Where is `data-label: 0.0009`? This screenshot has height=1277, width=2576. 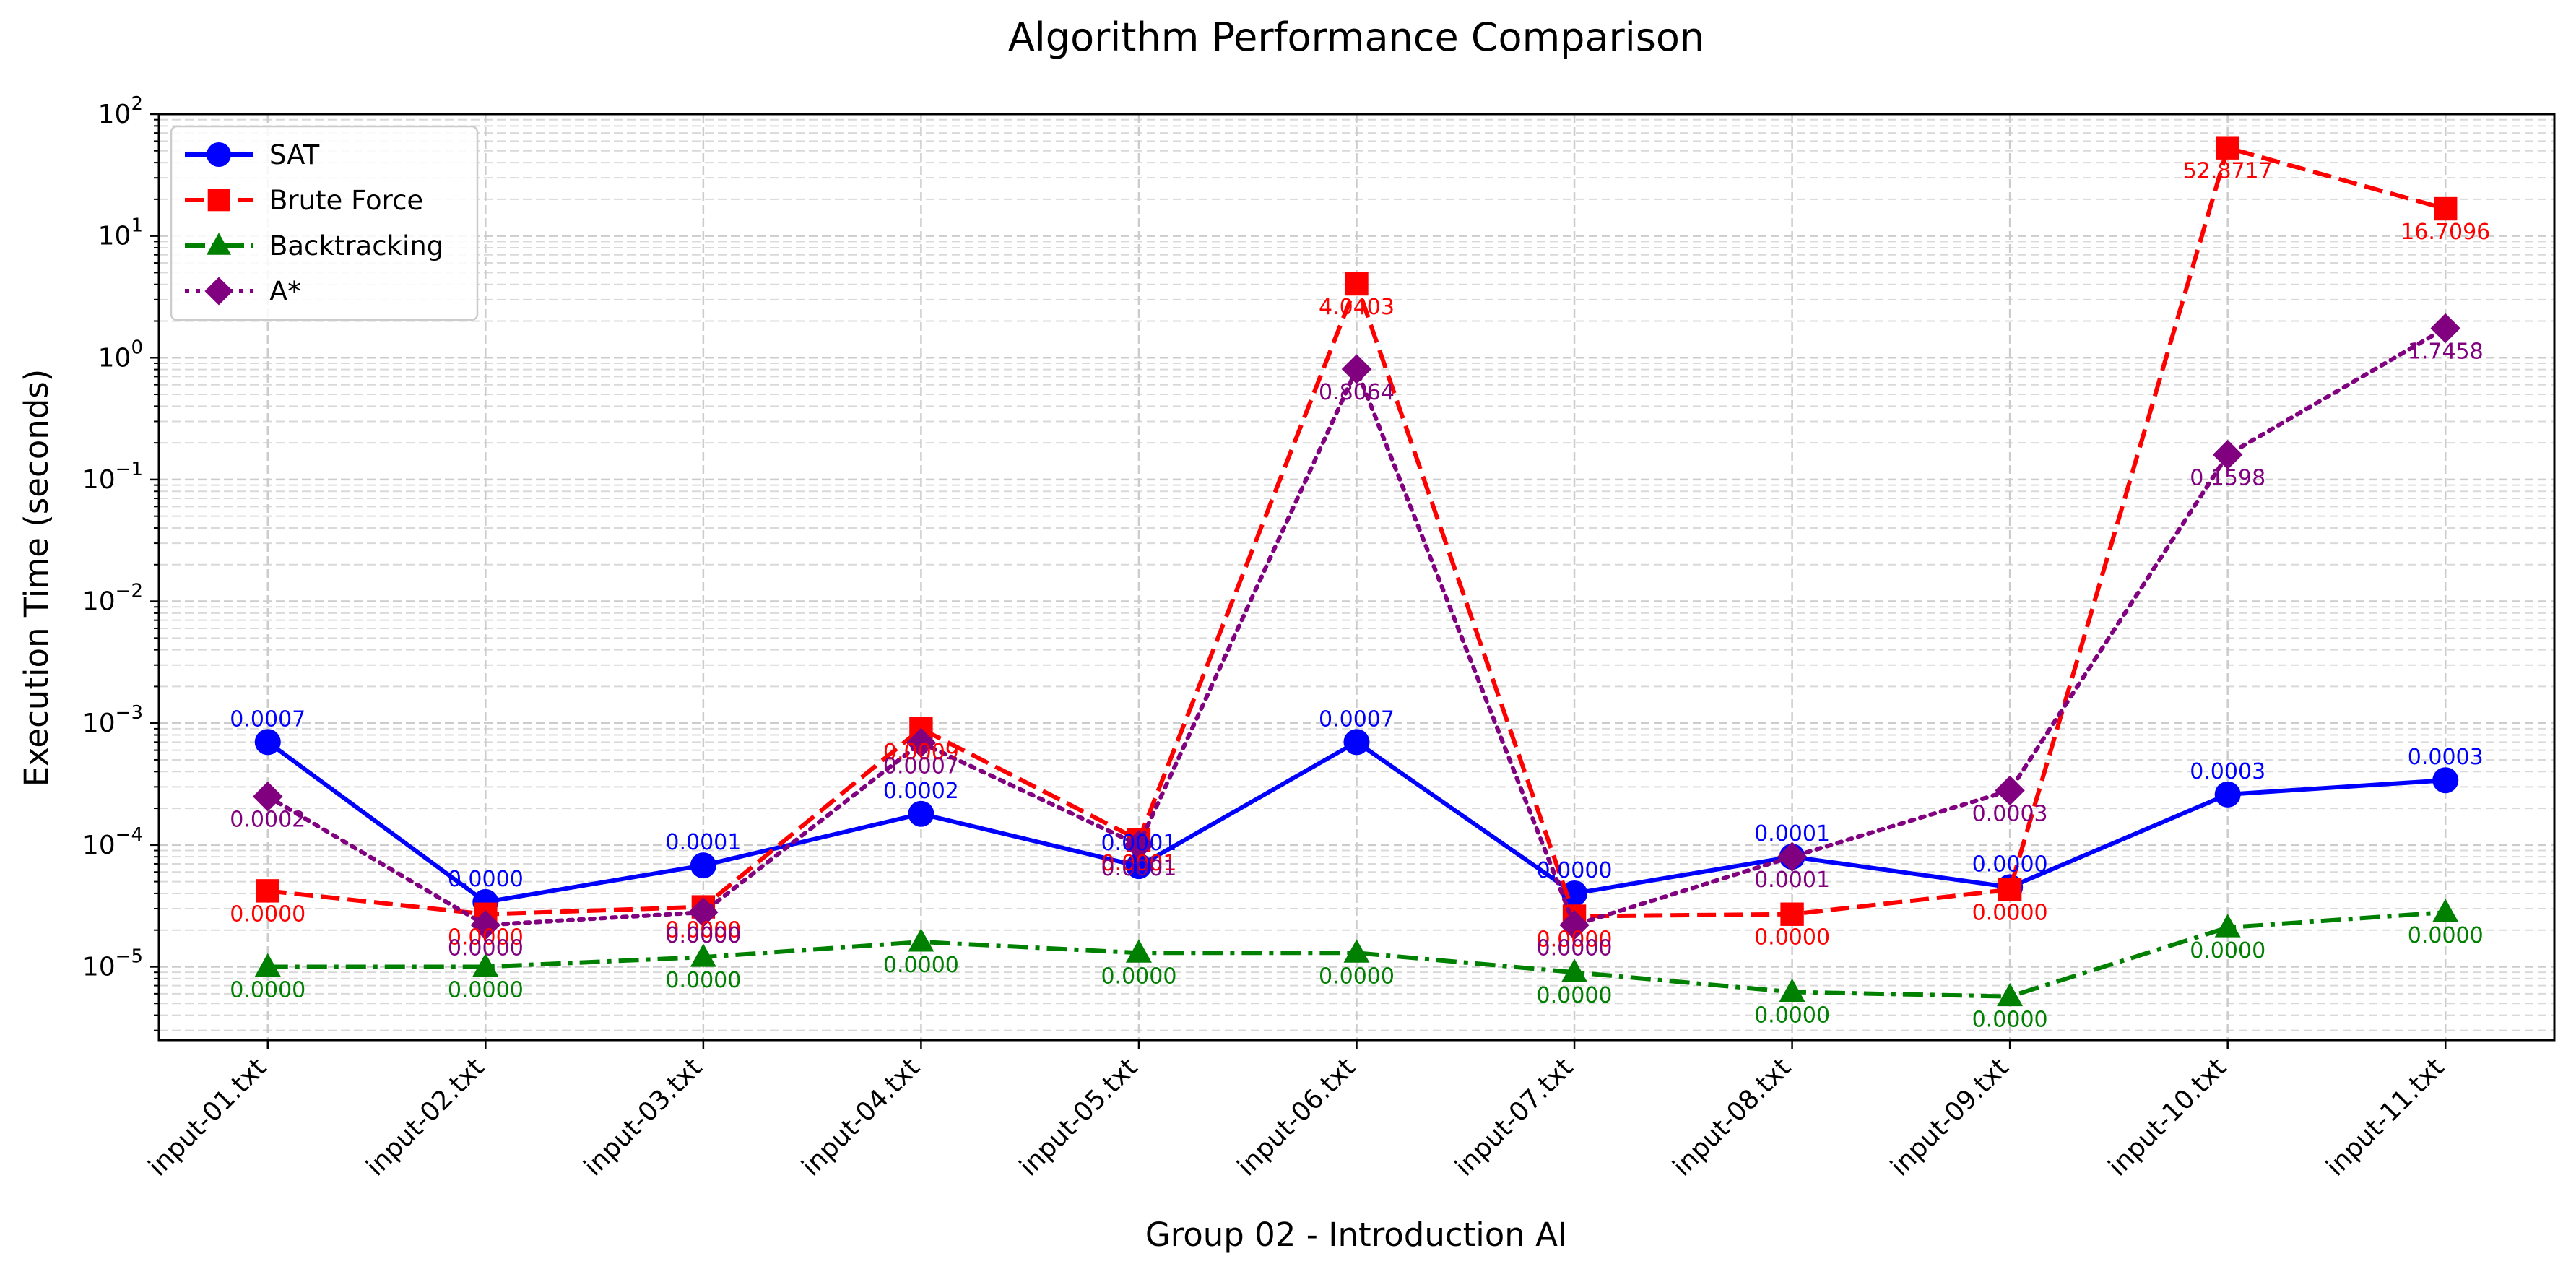
data-label: 0.0009 is located at coordinates (921, 752).